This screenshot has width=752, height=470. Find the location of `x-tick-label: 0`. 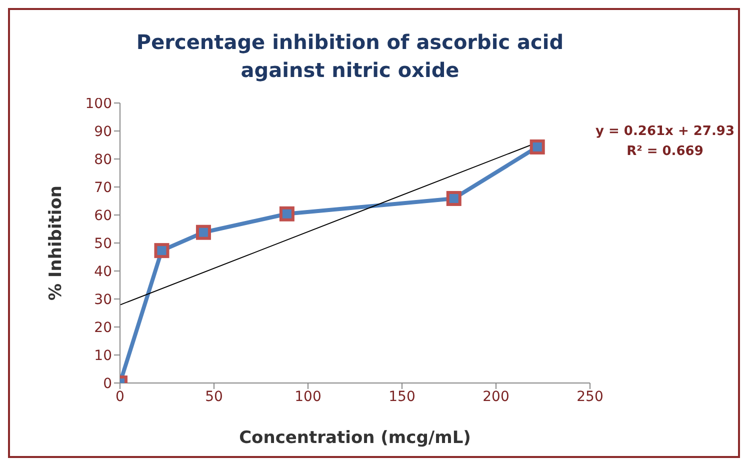

x-tick-label: 0 is located at coordinates (120, 396).